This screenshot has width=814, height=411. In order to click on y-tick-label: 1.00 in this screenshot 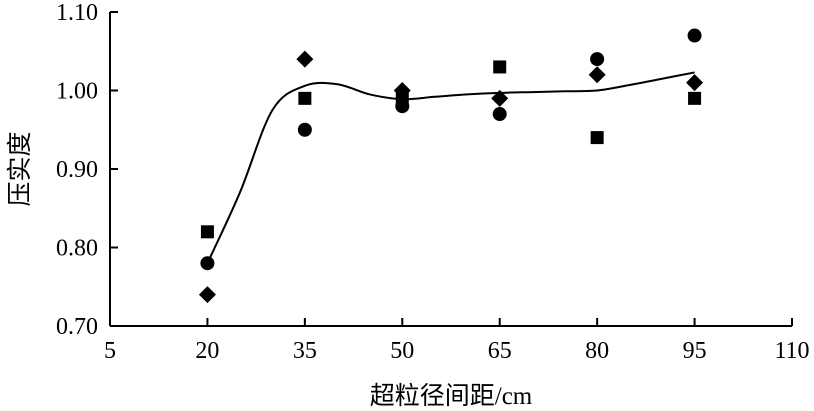, I will do `click(77, 92)`.